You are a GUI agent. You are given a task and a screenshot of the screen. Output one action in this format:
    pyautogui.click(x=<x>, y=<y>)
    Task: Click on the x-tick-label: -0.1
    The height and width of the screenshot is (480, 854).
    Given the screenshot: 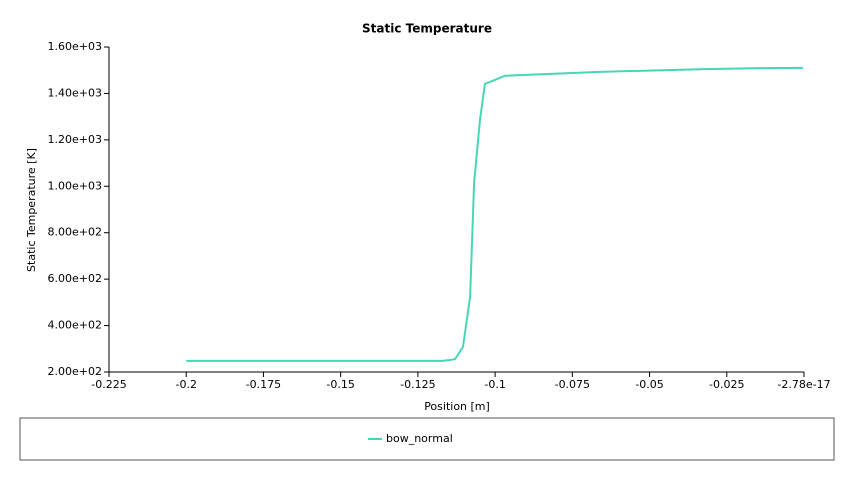 What is the action you would take?
    pyautogui.click(x=494, y=384)
    